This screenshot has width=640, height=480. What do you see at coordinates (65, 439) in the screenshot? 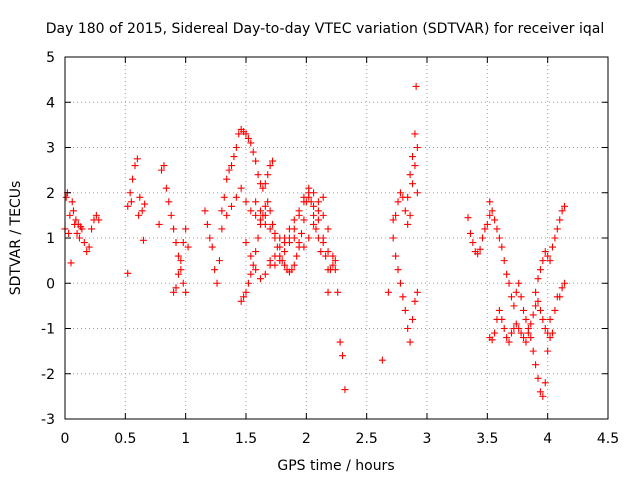
I see `x-tick-label: 0` at bounding box center [65, 439].